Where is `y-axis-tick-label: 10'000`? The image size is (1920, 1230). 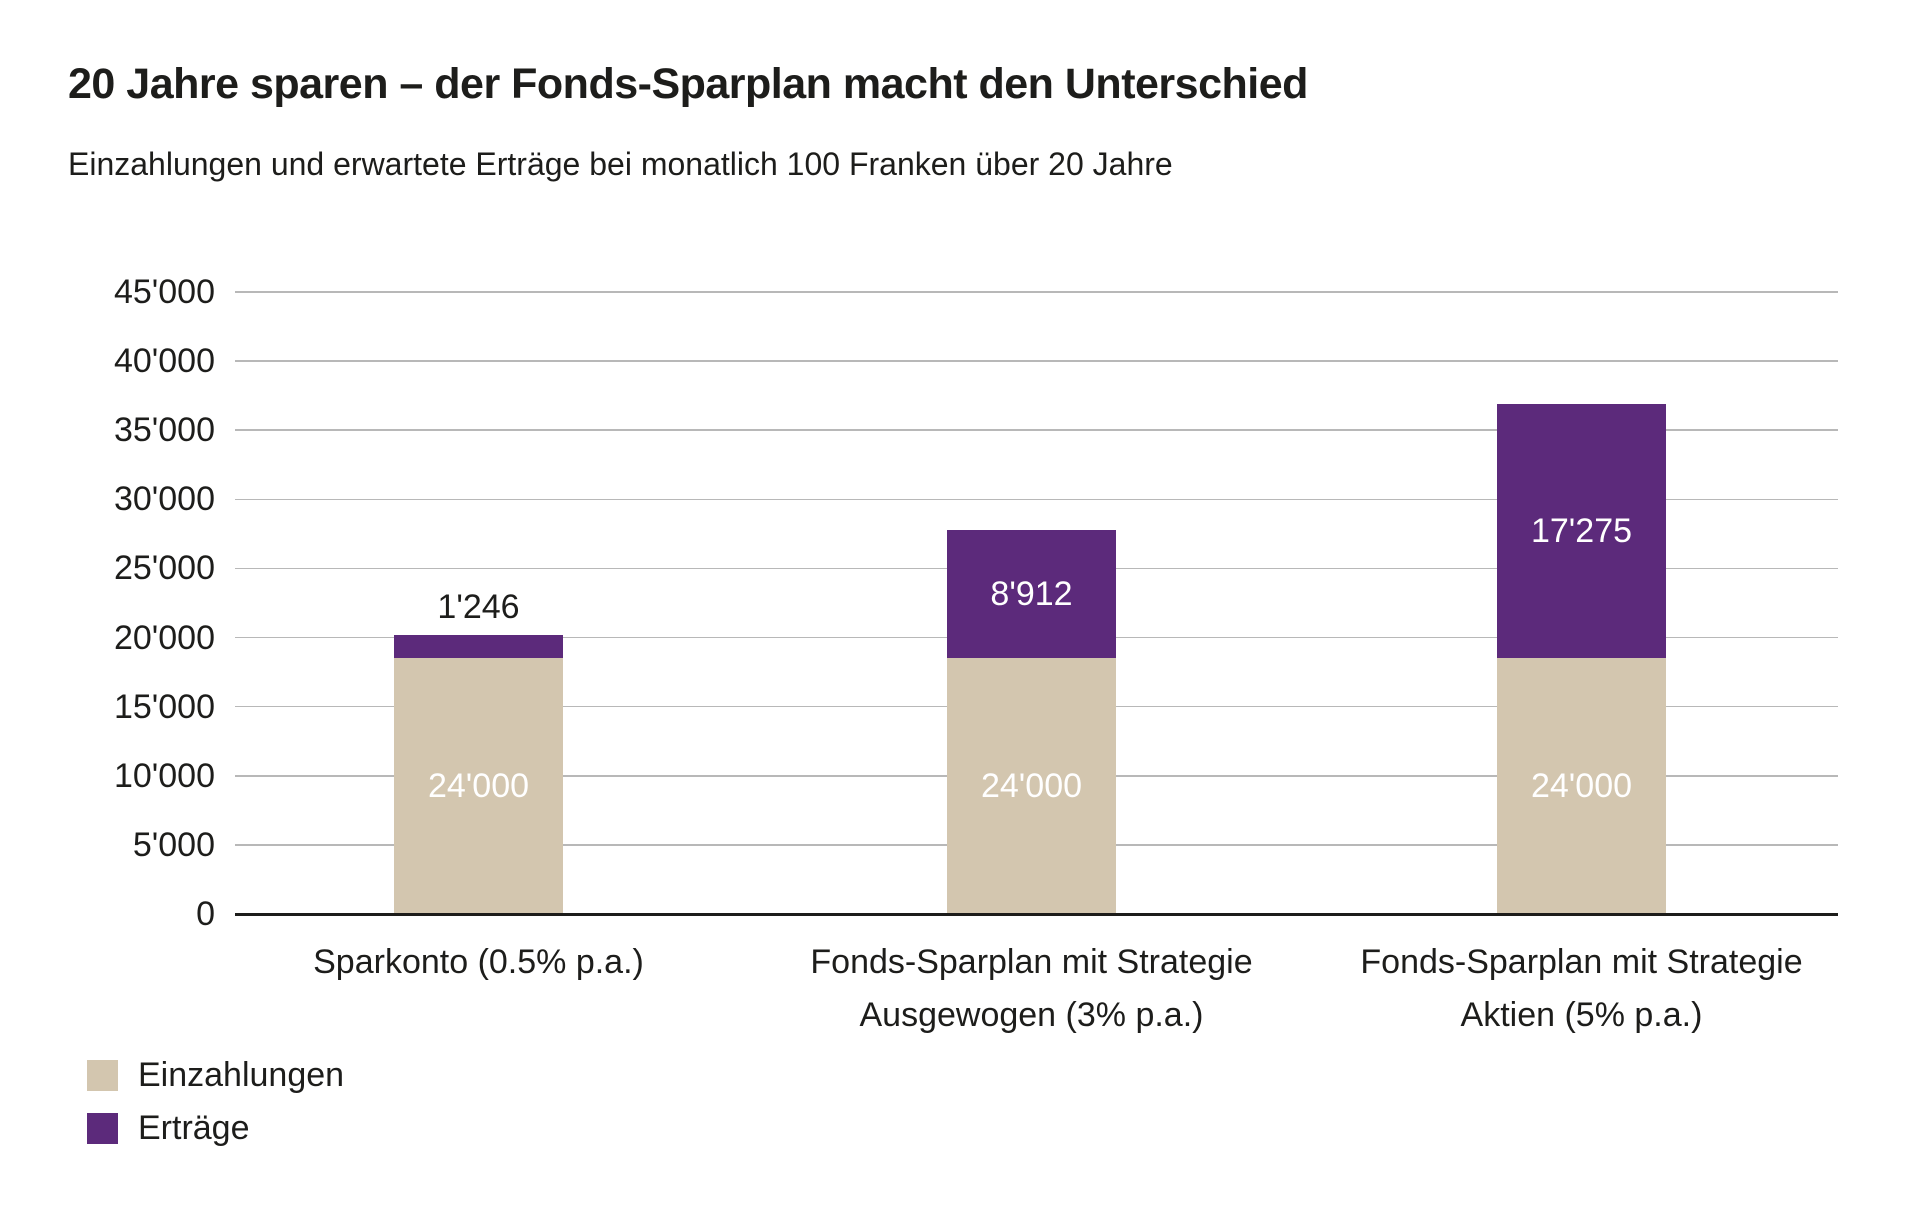
y-axis-tick-label: 10'000 is located at coordinates (164, 775).